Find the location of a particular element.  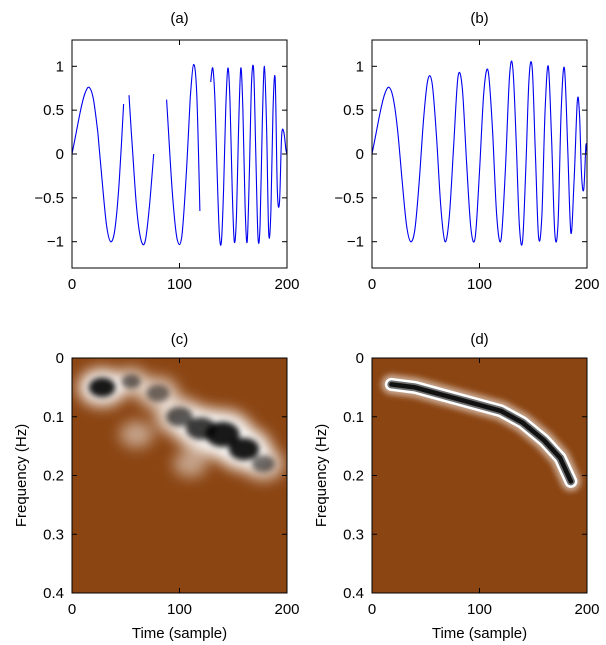

panel-d-ridge-core is located at coordinates (481, 433).